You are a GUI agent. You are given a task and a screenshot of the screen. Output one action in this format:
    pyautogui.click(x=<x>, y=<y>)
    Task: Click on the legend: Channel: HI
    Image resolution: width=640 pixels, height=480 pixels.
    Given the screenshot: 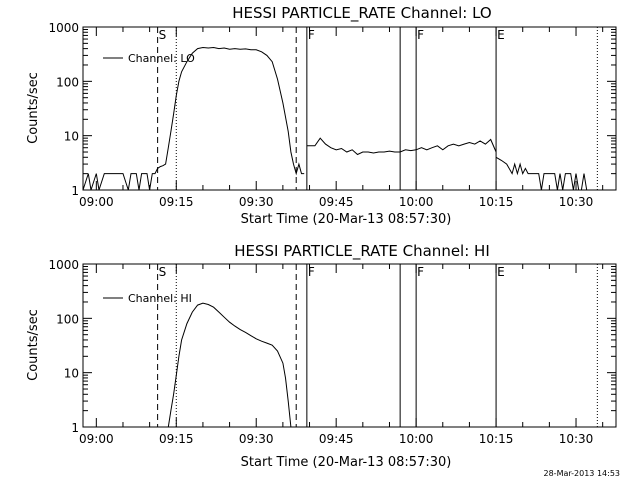 What is the action you would take?
    pyautogui.click(x=147, y=298)
    